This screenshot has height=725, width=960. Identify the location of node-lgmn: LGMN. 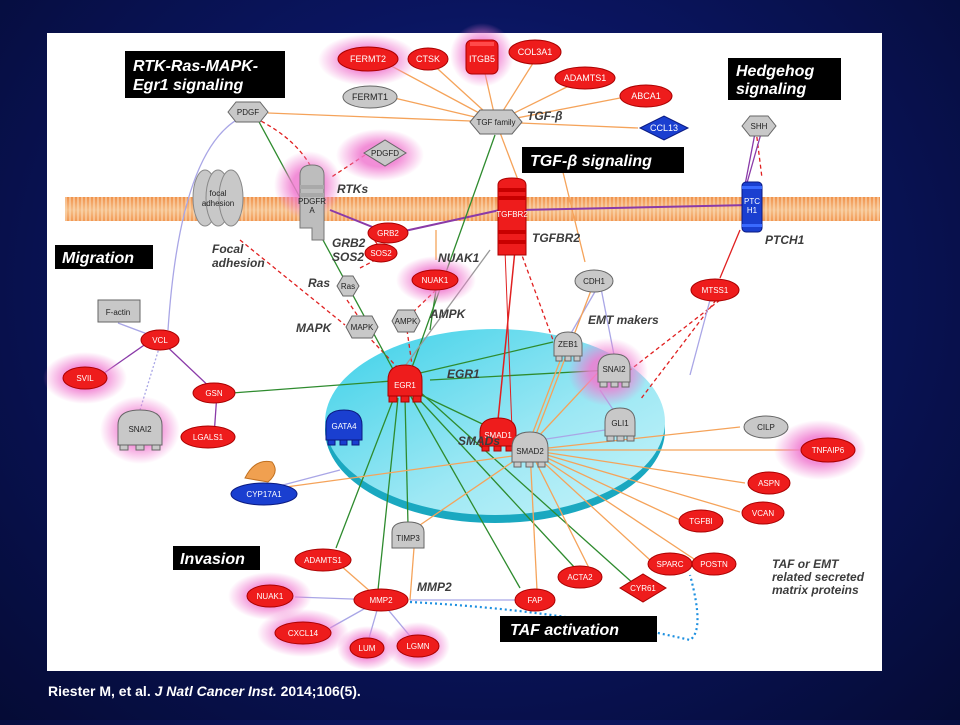
(418, 646).